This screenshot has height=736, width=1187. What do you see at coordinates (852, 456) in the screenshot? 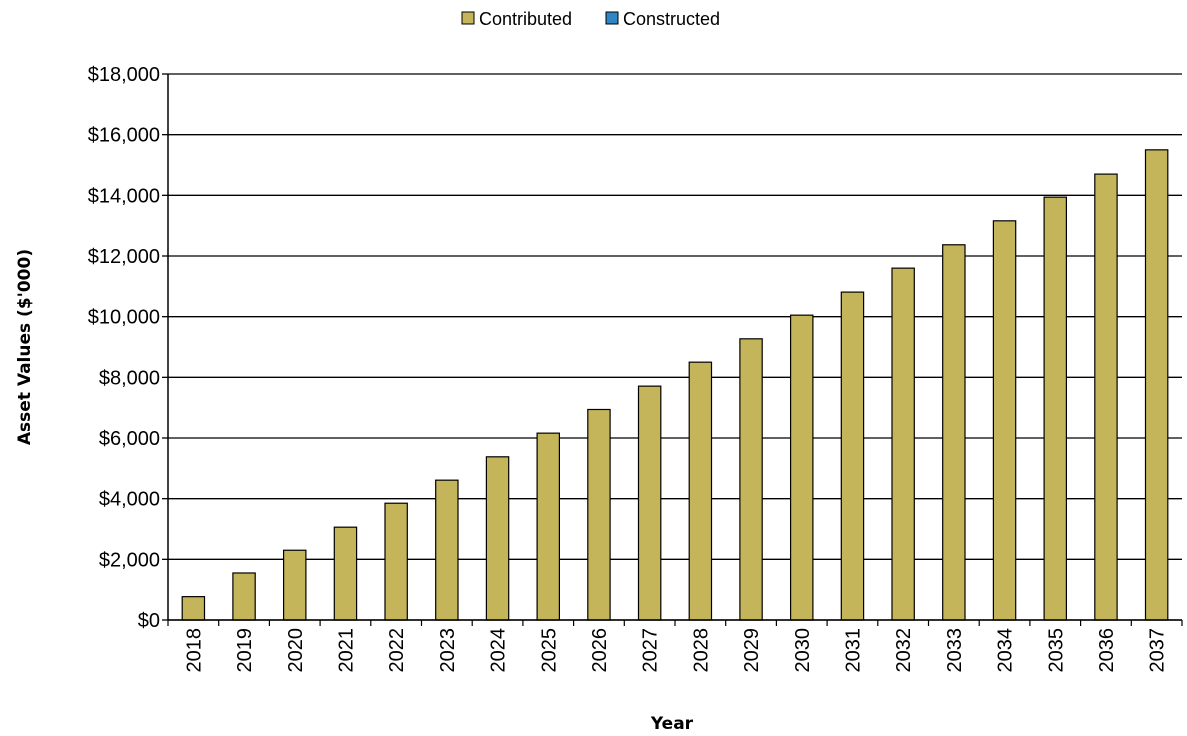
I see `bar-contributed-2031` at bounding box center [852, 456].